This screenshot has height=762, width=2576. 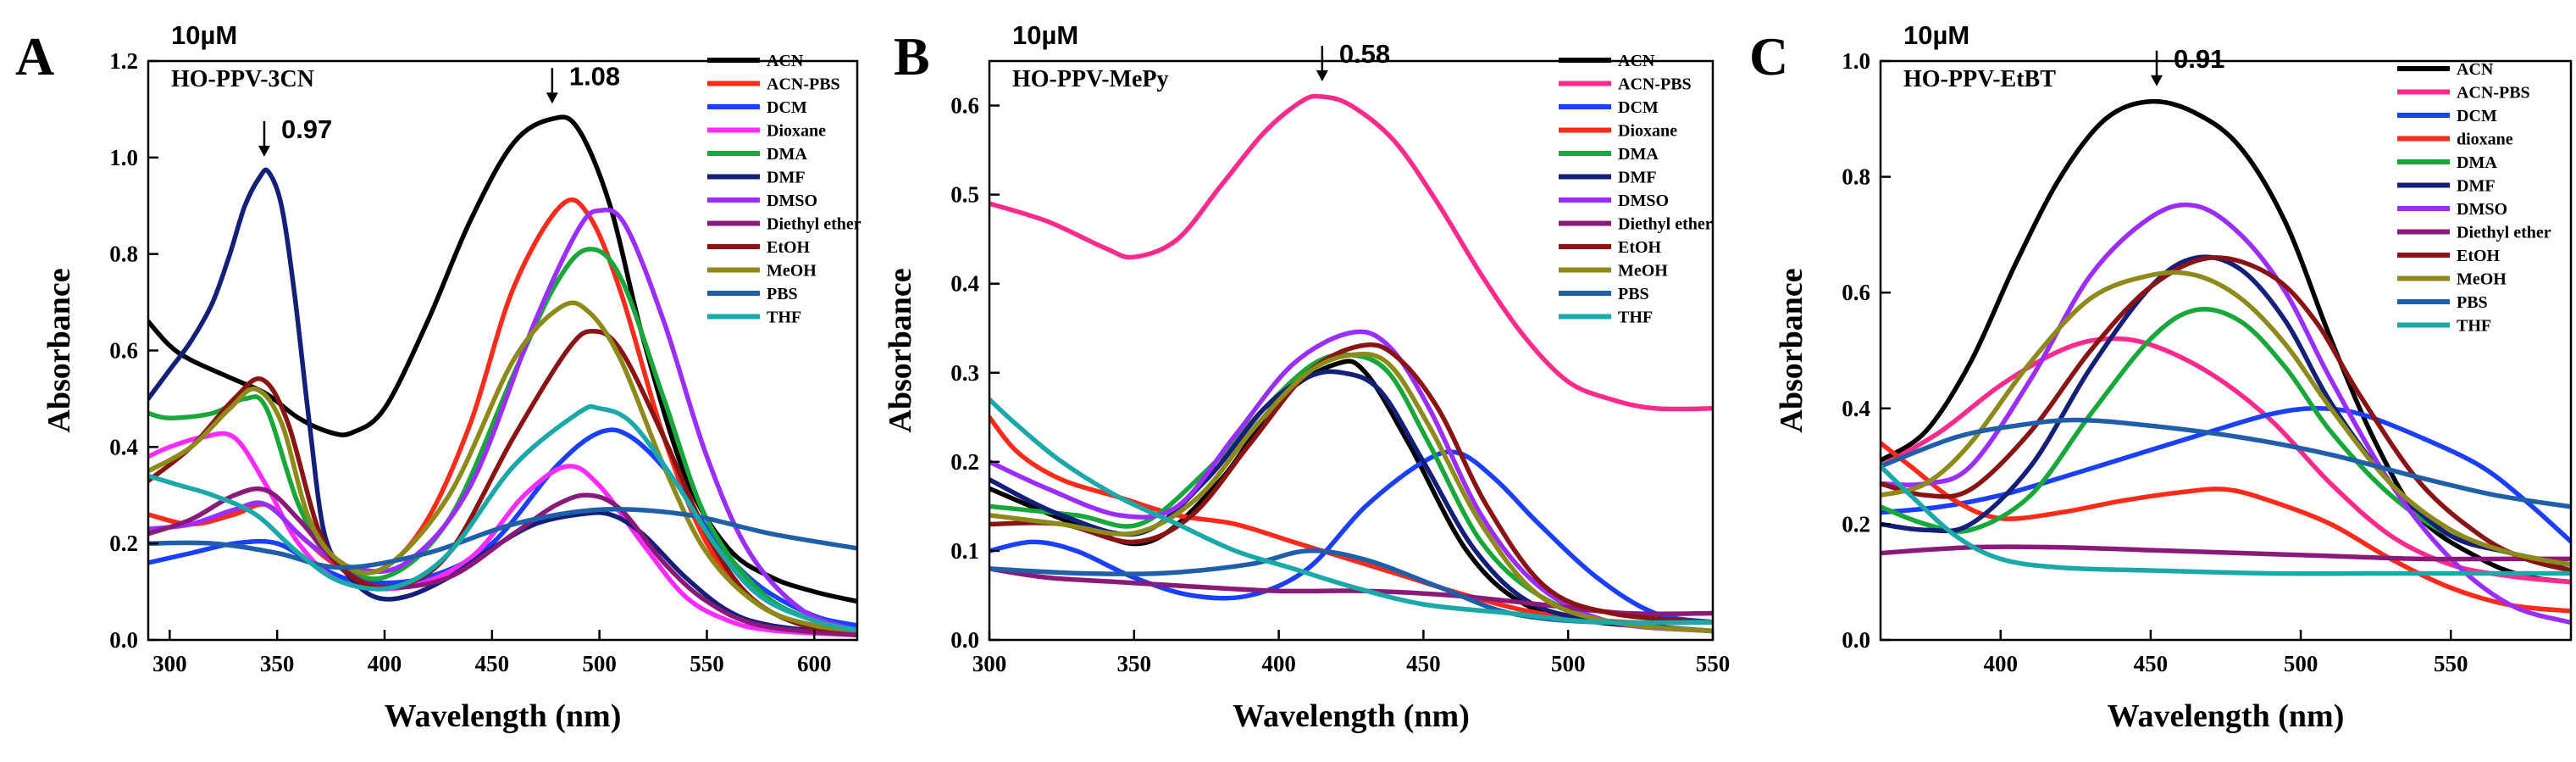 What do you see at coordinates (1856, 640) in the screenshot?
I see `panel-c-y-tick-label: 0.0` at bounding box center [1856, 640].